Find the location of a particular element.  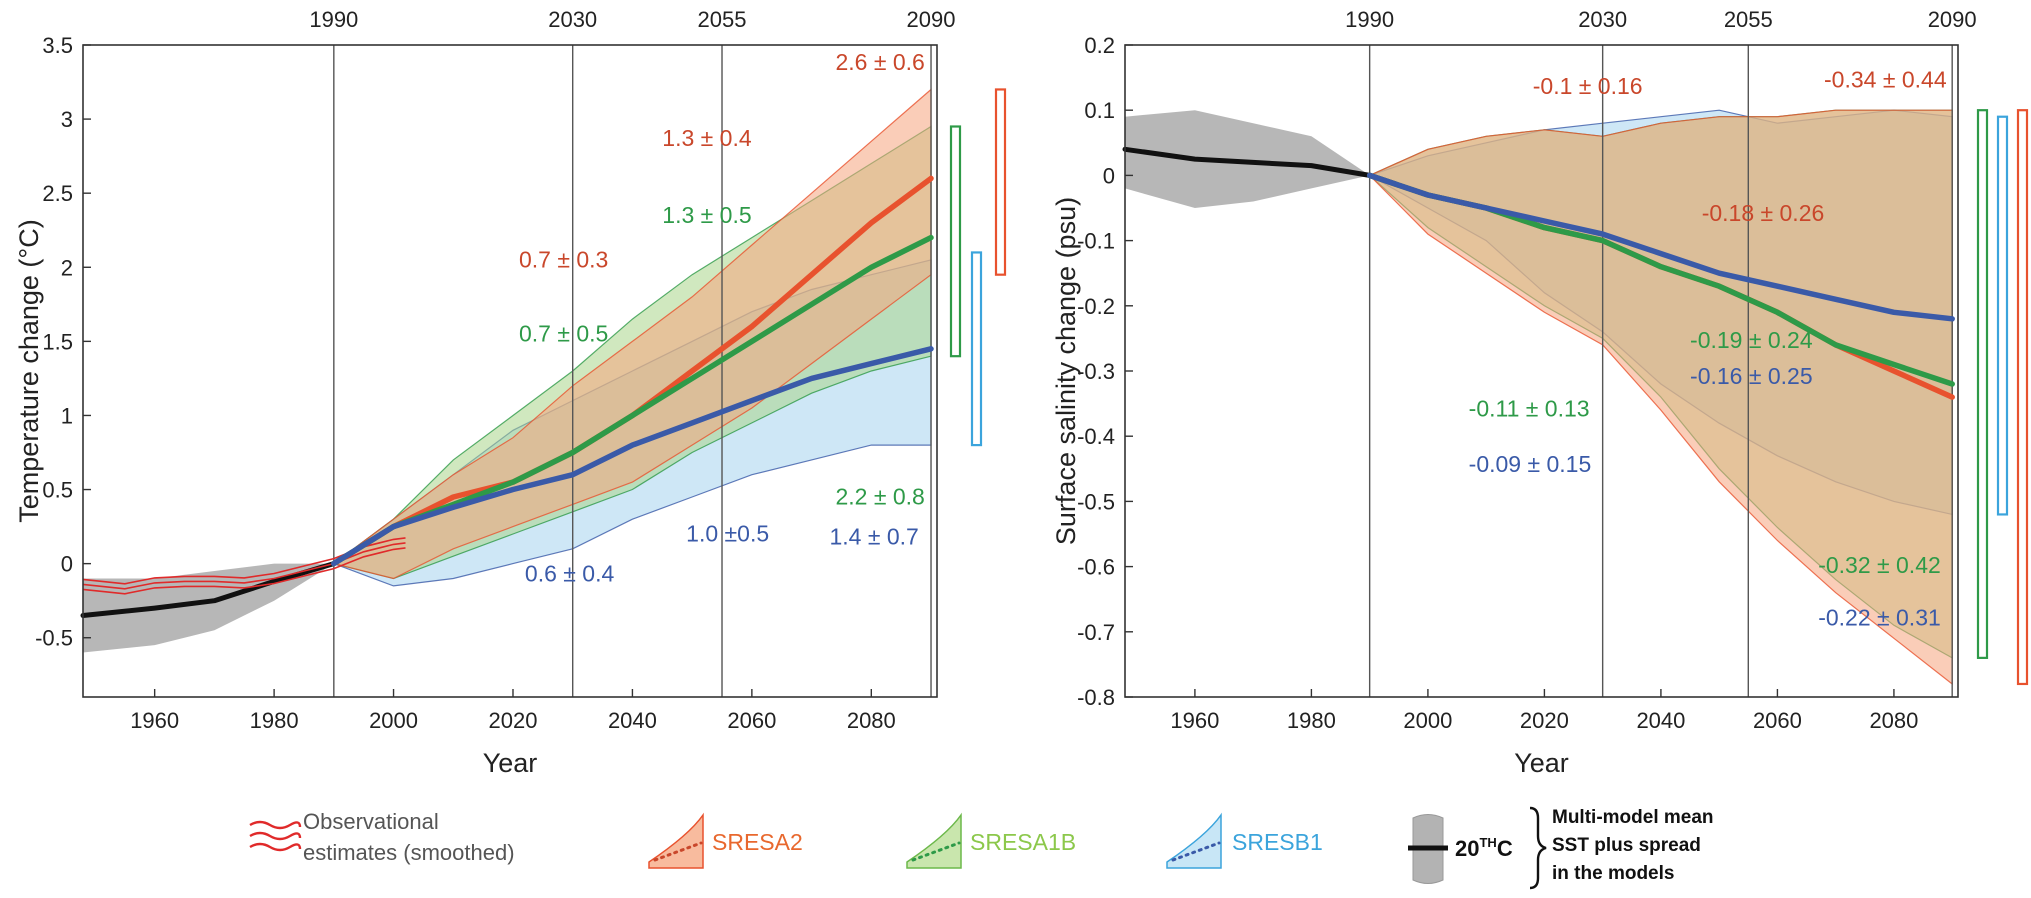

value-annotation: 2.2 ± 0.8 is located at coordinates (879, 496).